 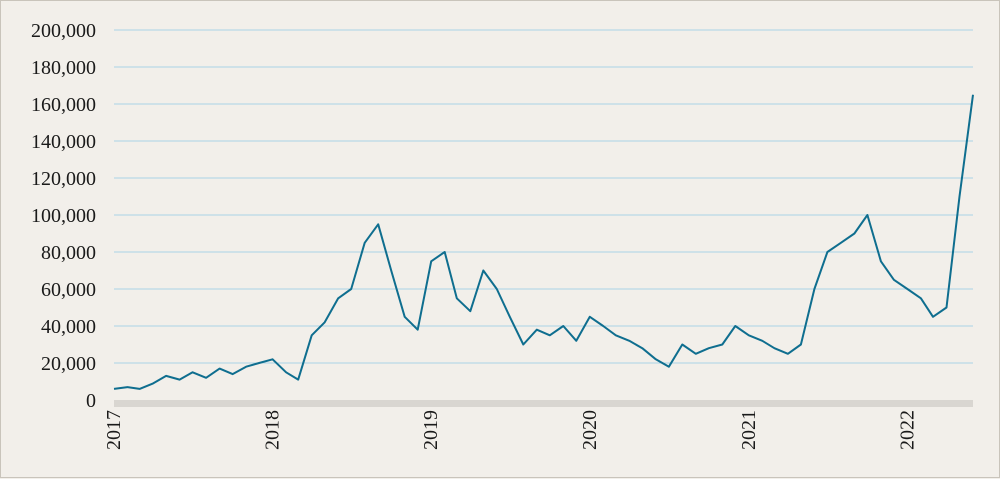 I want to click on x-axis-tick-labels: 2017 2018 2019 2020 2021 2022, so click(x=510, y=430).